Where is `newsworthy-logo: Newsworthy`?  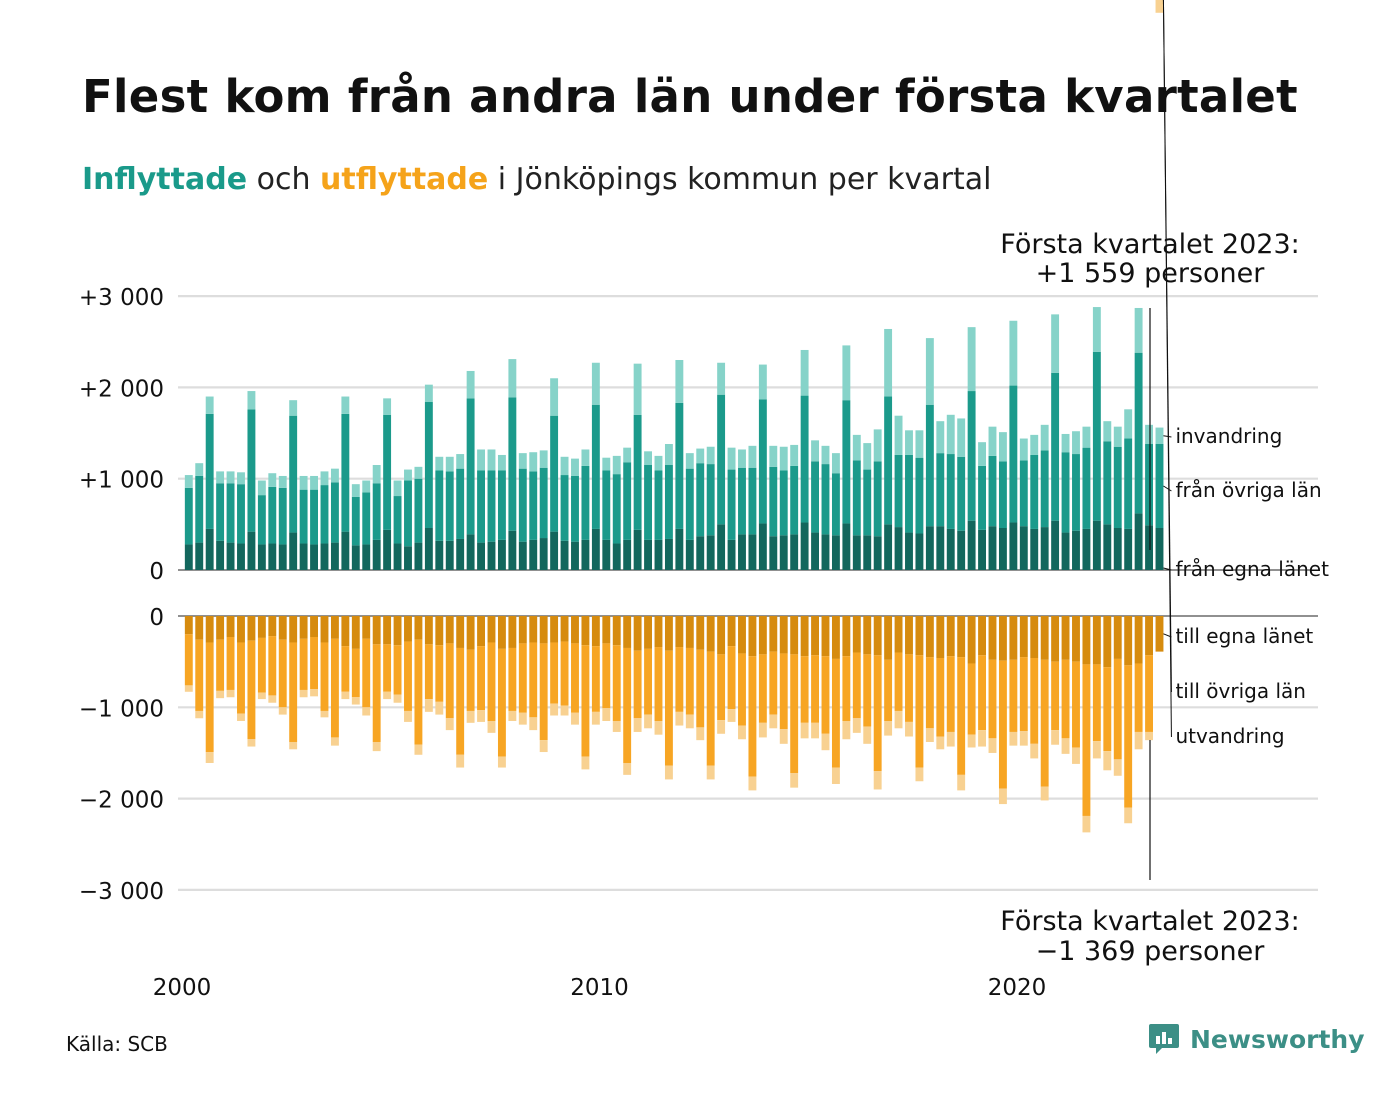
newsworthy-logo: Newsworthy is located at coordinates (1256, 1039).